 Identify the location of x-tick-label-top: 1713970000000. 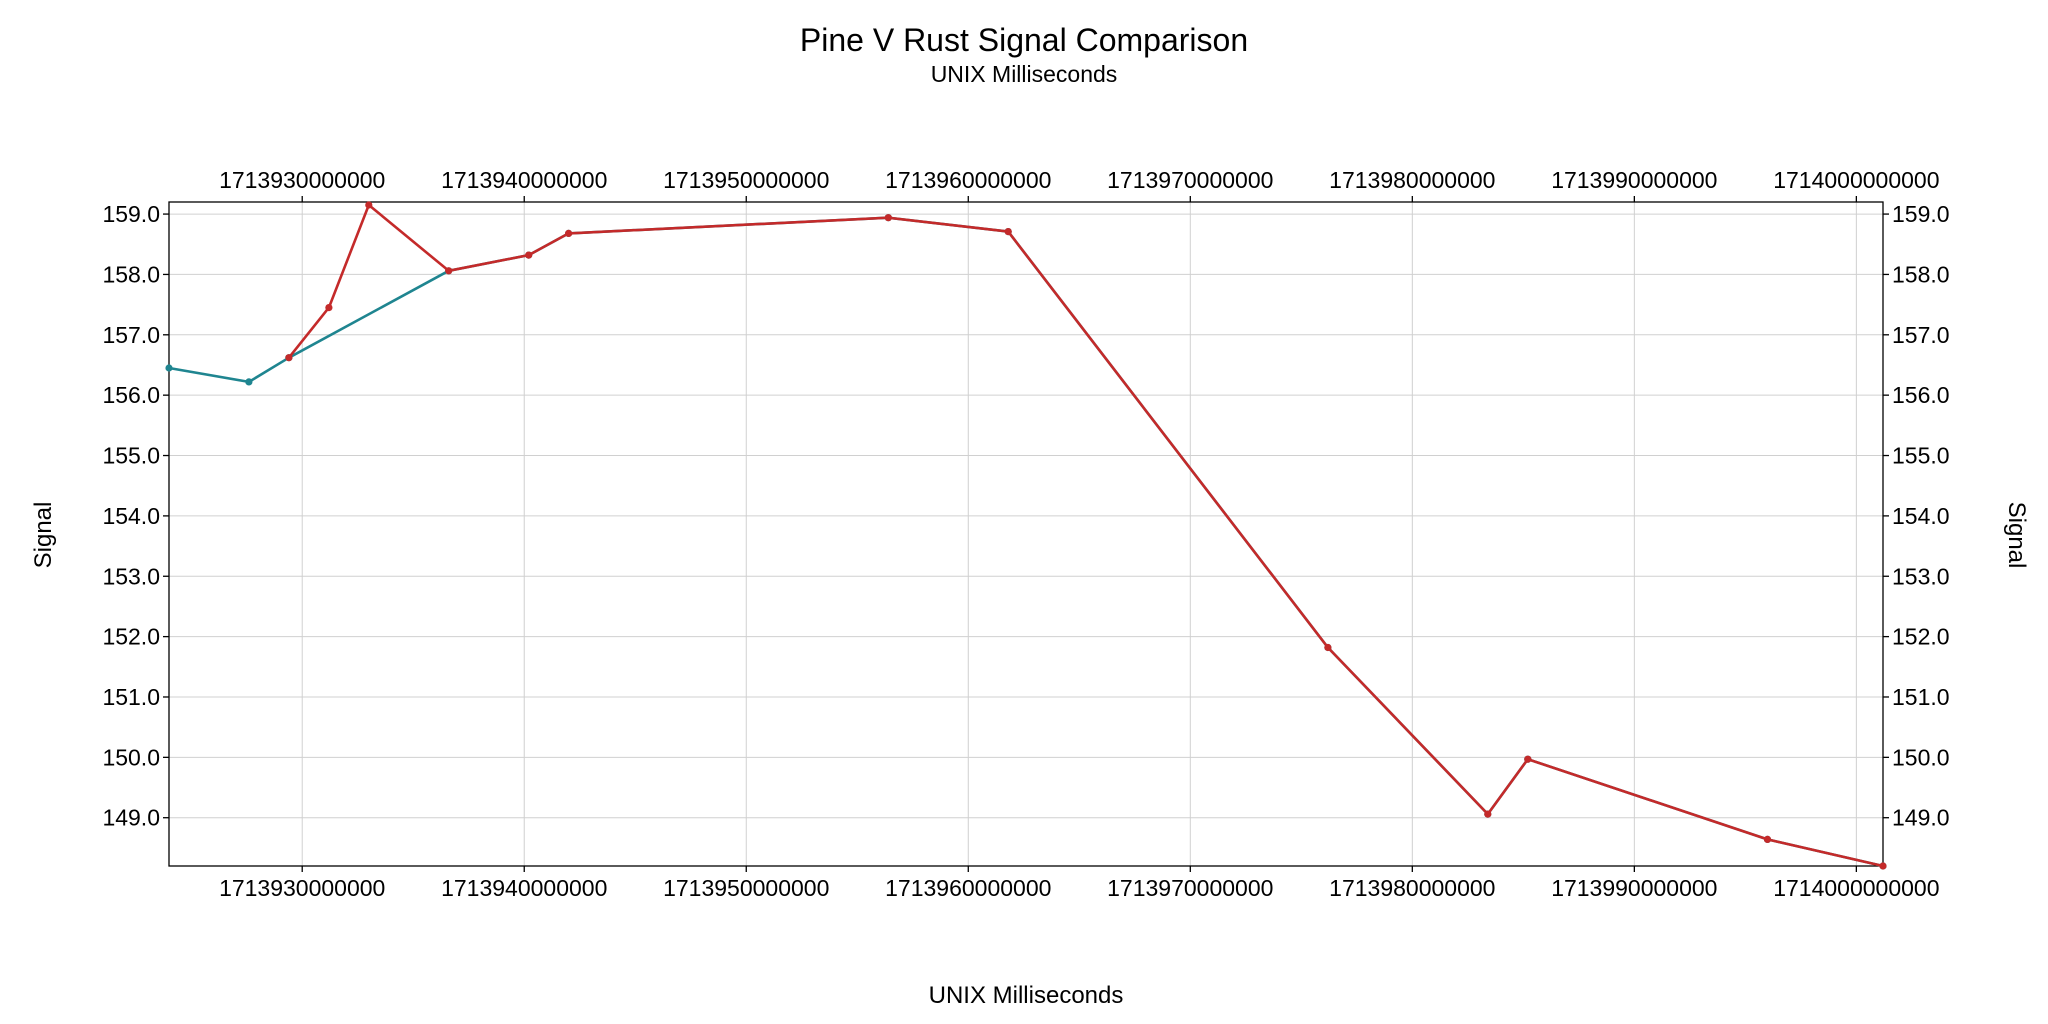
(1190, 180).